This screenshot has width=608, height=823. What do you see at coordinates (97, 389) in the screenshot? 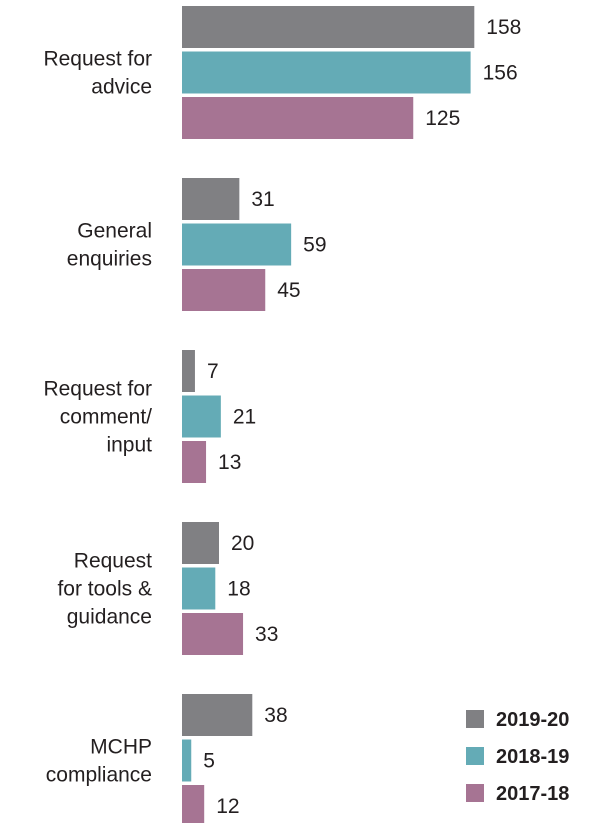
I see `category-label-request-for-comment-input-line-1: Request for` at bounding box center [97, 389].